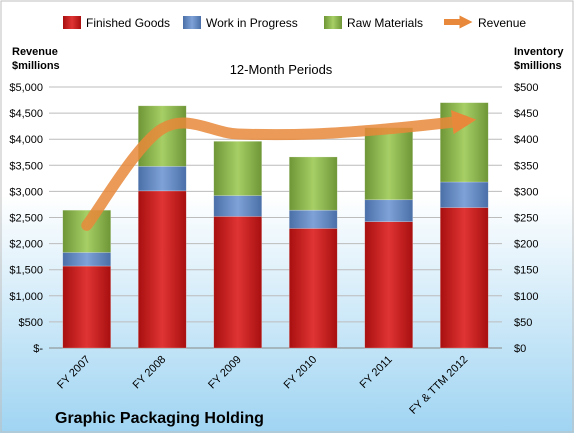 The height and width of the screenshot is (433, 574). I want to click on right-tick-label: $50, so click(523, 323).